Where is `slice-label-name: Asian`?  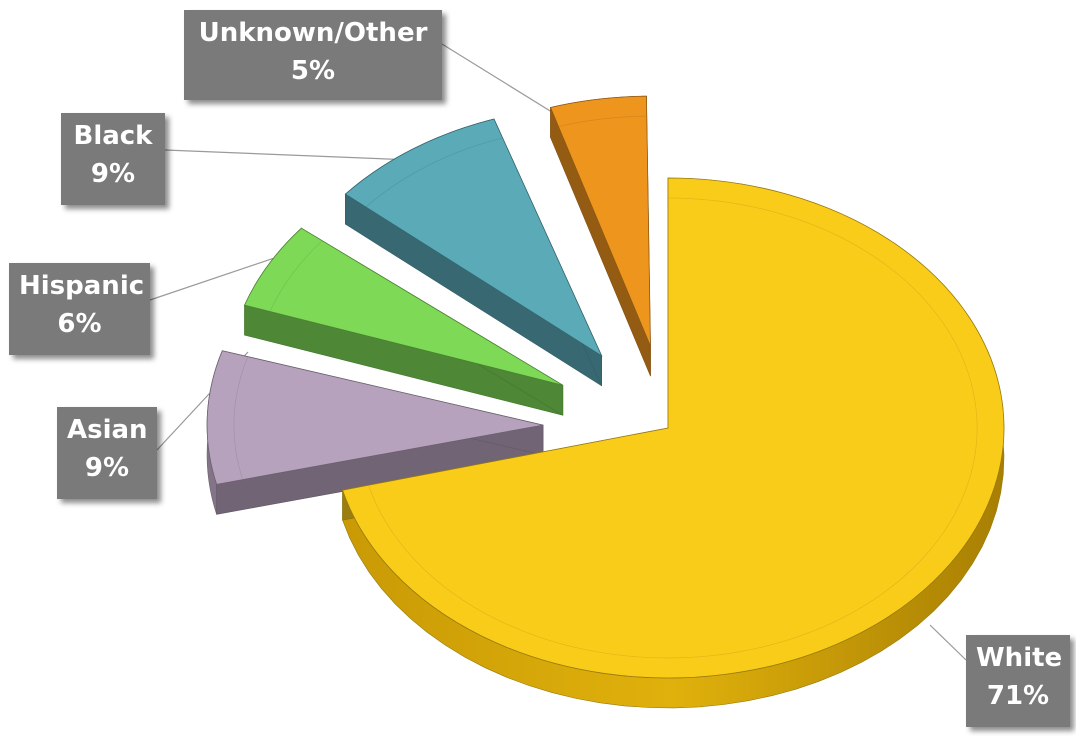
slice-label-name: Asian is located at coordinates (107, 430).